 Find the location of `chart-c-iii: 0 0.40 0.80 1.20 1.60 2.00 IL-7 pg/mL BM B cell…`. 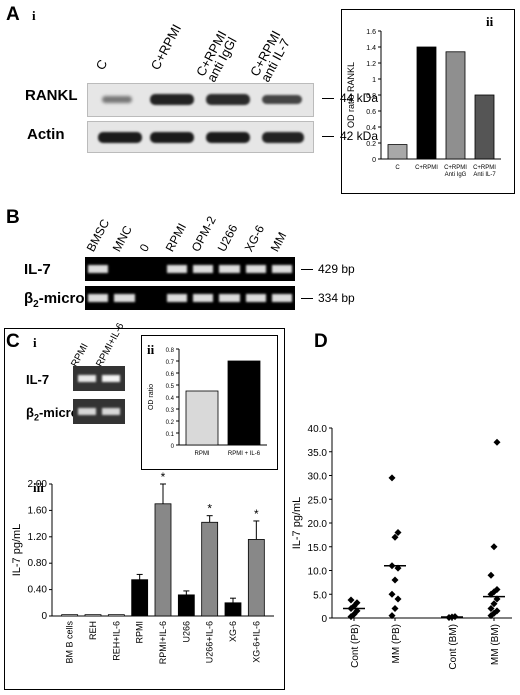

chart-c-iii: 0 0.40 0.80 1.20 1.60 2.00 IL-7 pg/mL BM B cell… is located at coordinates (142, 567).